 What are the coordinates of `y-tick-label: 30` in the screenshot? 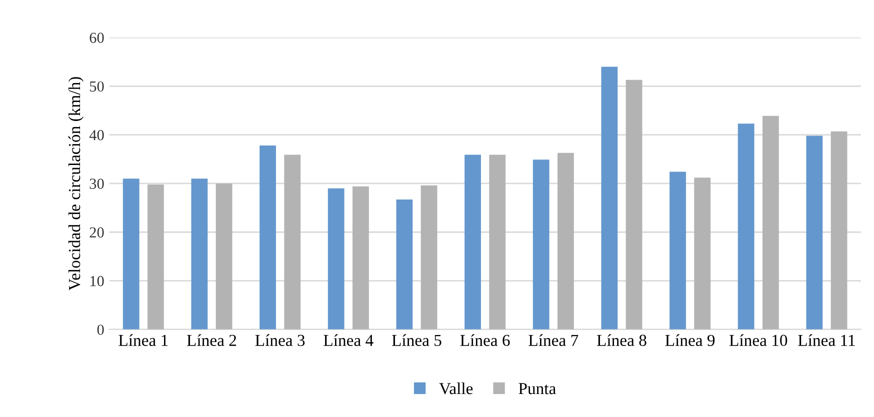 It's located at (97, 183).